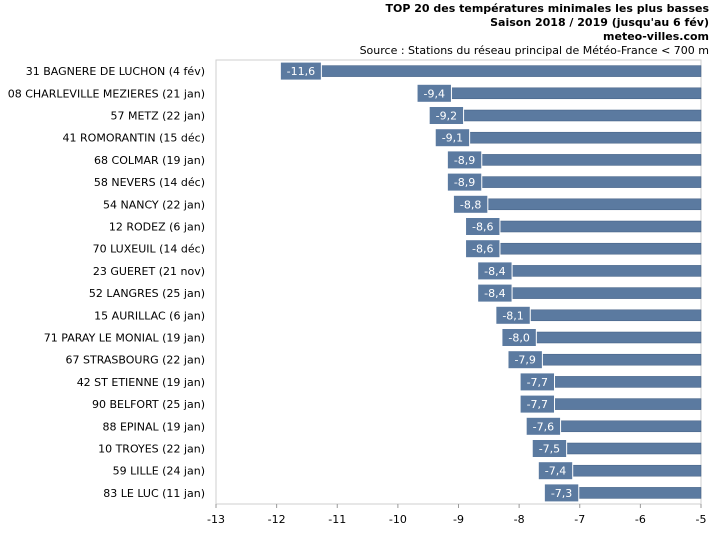 This screenshot has height=541, width=715. Describe the element at coordinates (115, 71) in the screenshot. I see `category-label: 31 BAGNERE DE LUCHON (4 fév)` at that location.